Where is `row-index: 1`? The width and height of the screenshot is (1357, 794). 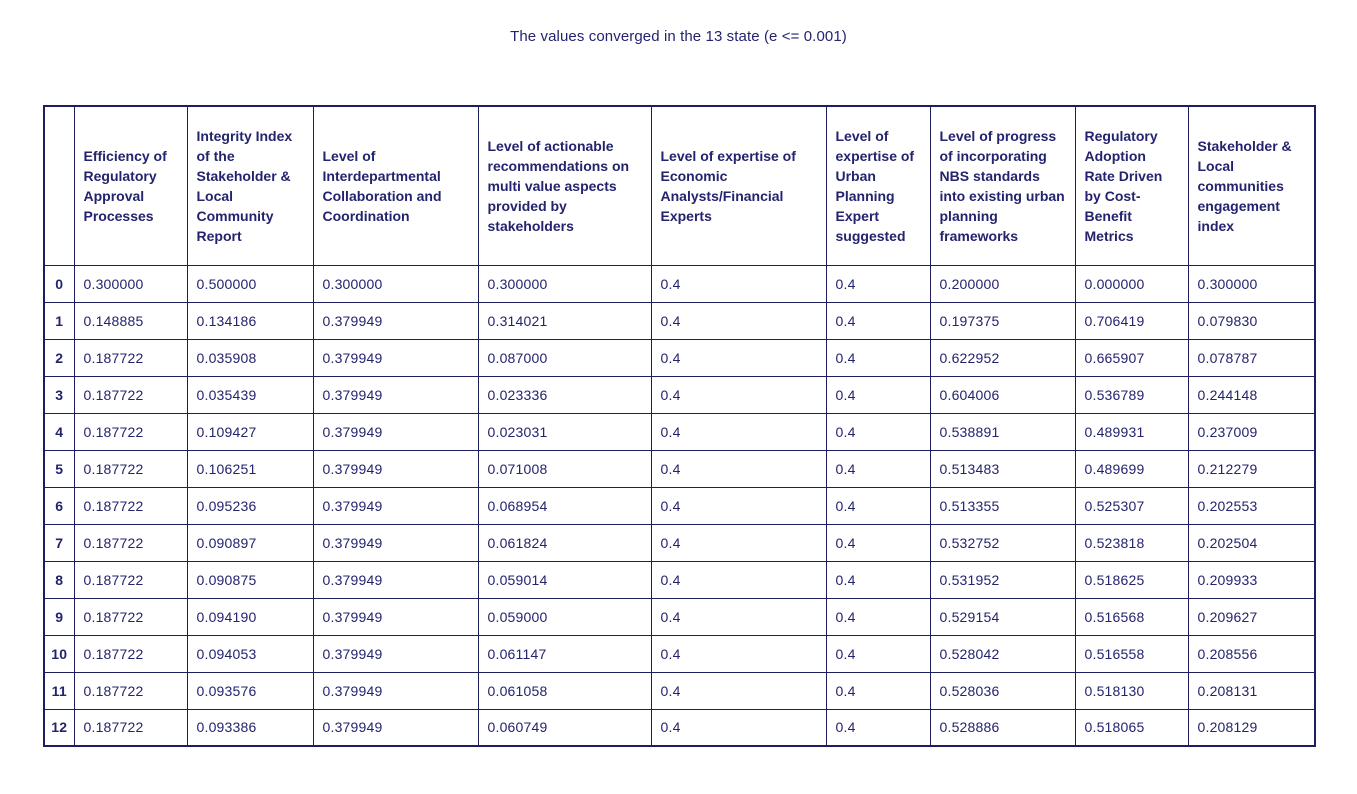
row-index: 1 is located at coordinates (59, 320).